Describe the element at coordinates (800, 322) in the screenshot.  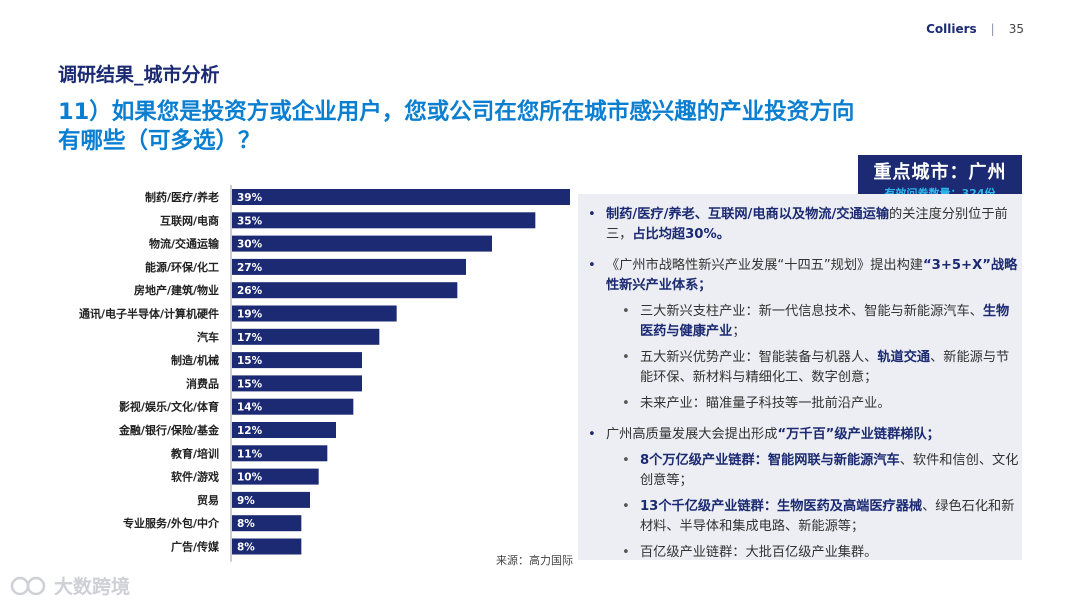
I see `finding-2-sub-1: 三大新兴支柱产业：新一代信息技术、智能与新能源汽车、生物医药与健康产业；` at that location.